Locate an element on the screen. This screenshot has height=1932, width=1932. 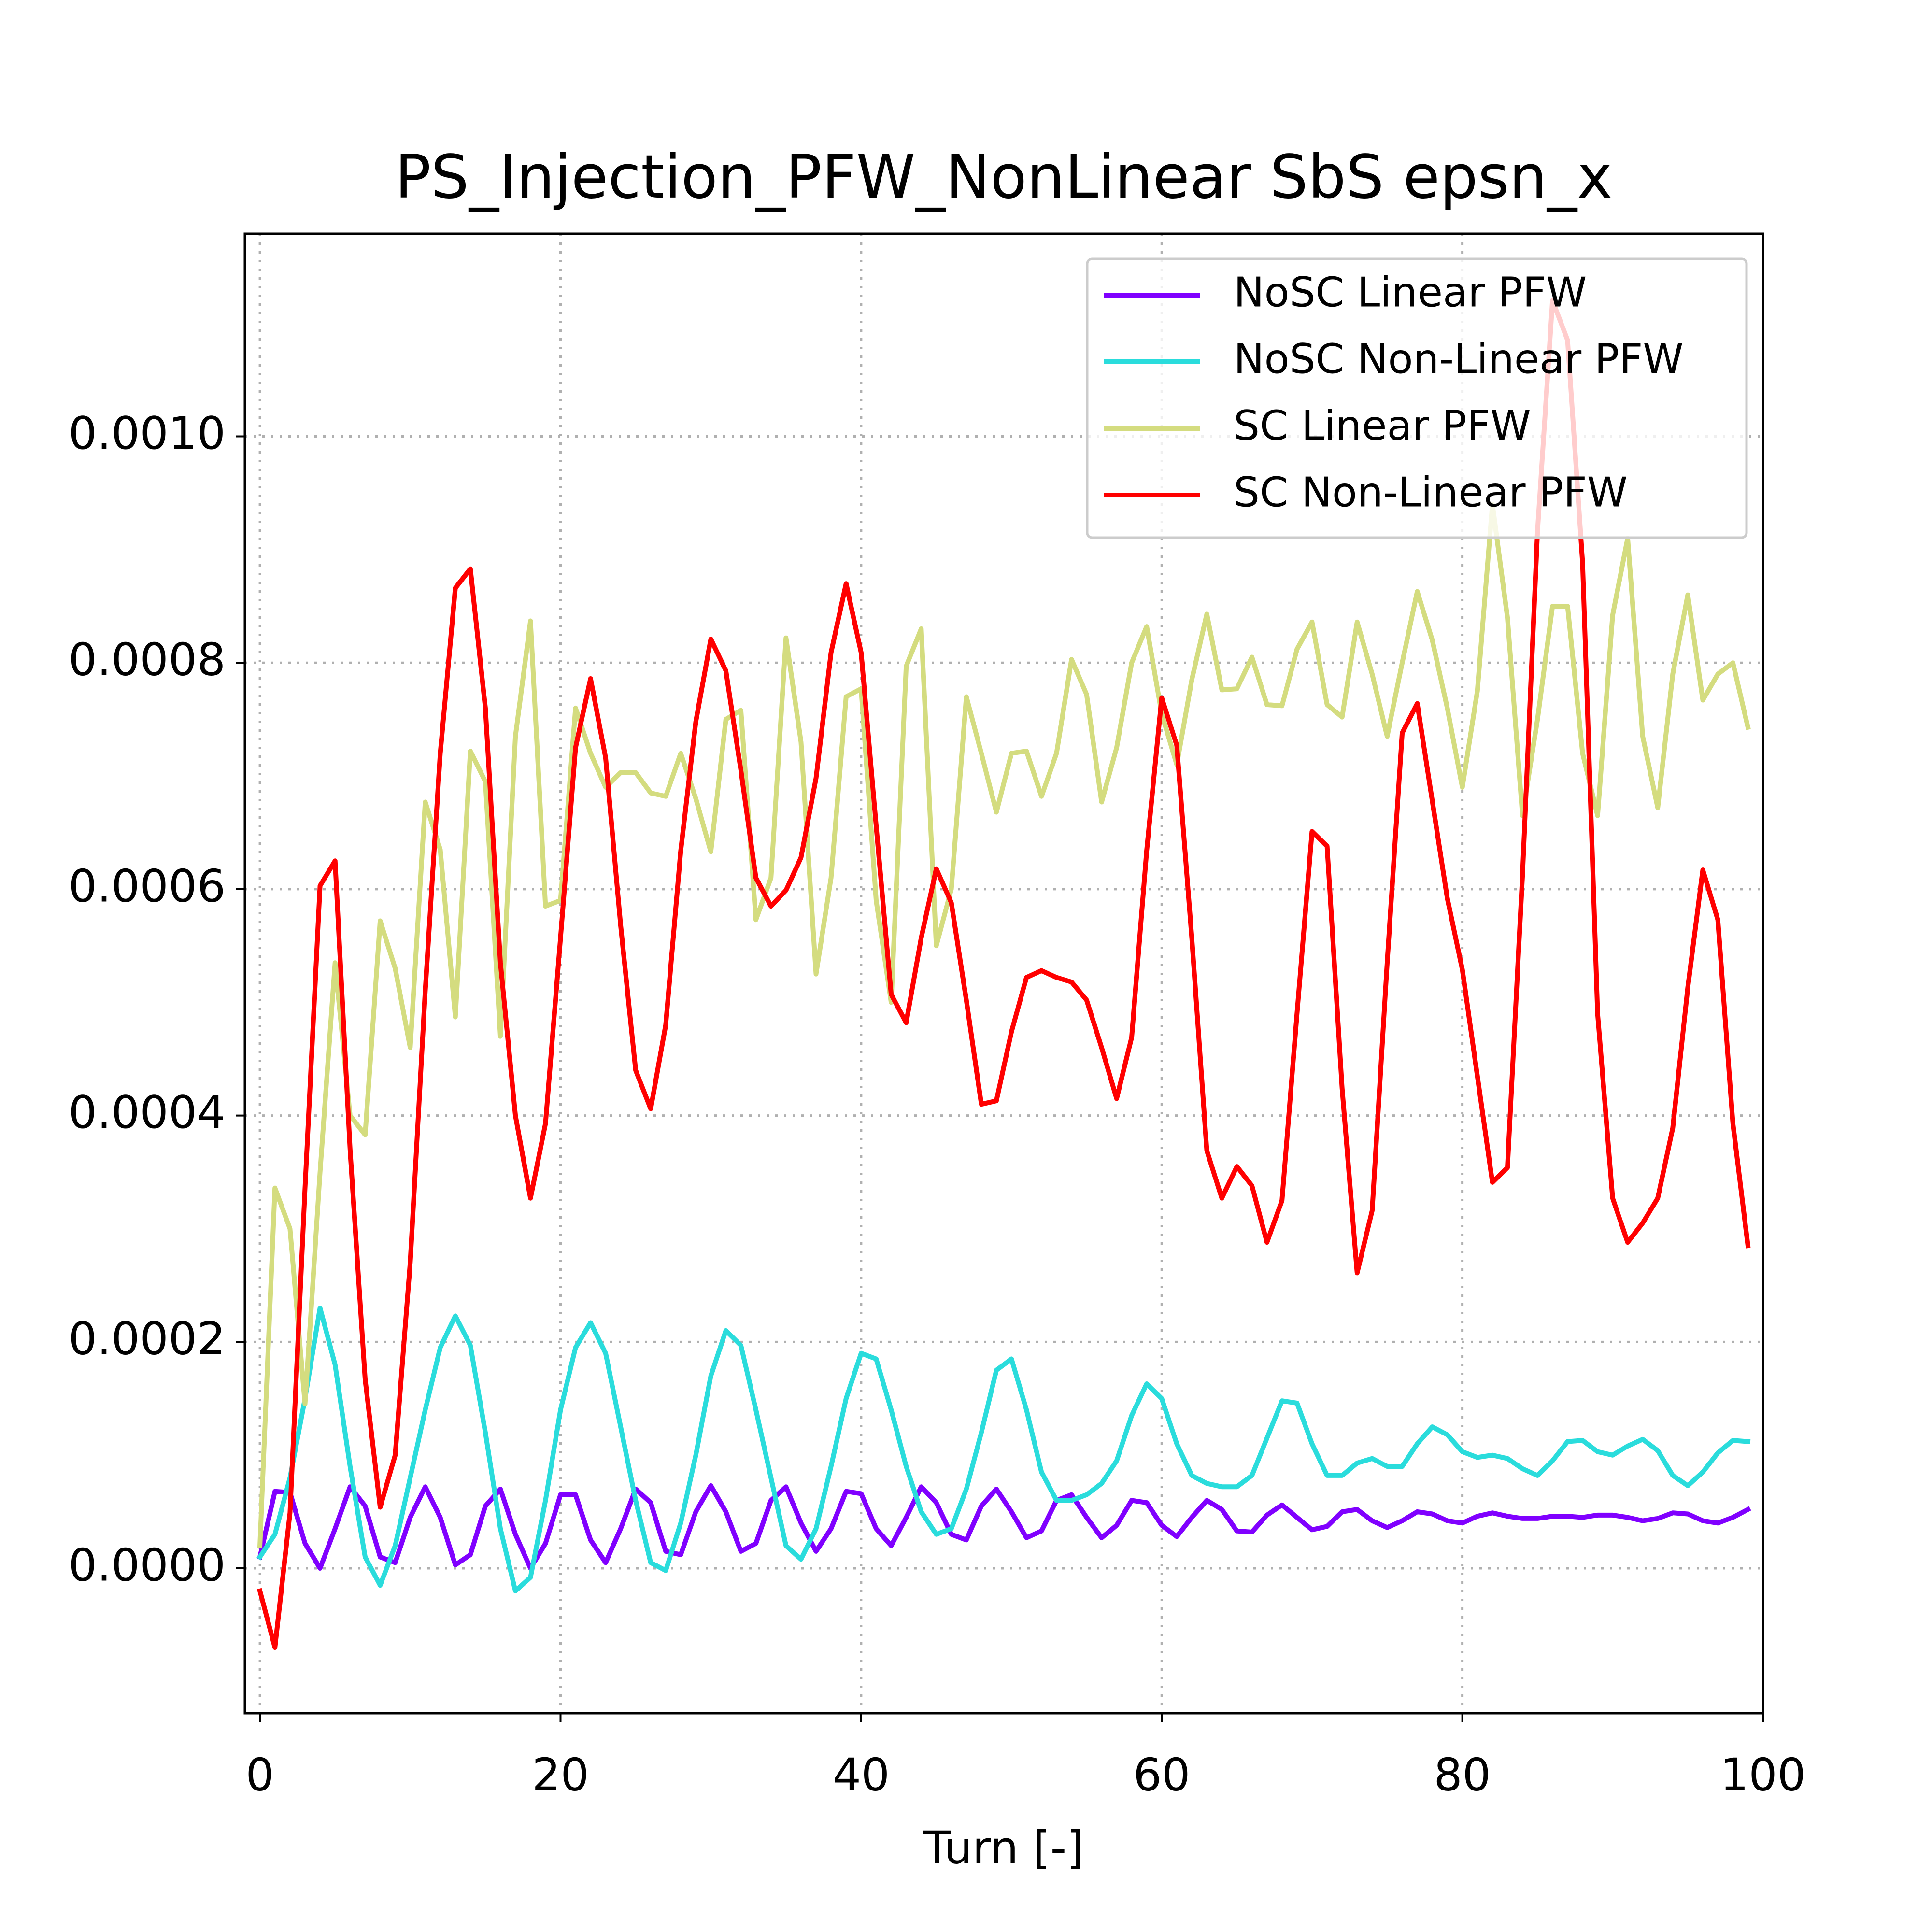
x-axis-label: Turn [-] is located at coordinates (1003, 1847).